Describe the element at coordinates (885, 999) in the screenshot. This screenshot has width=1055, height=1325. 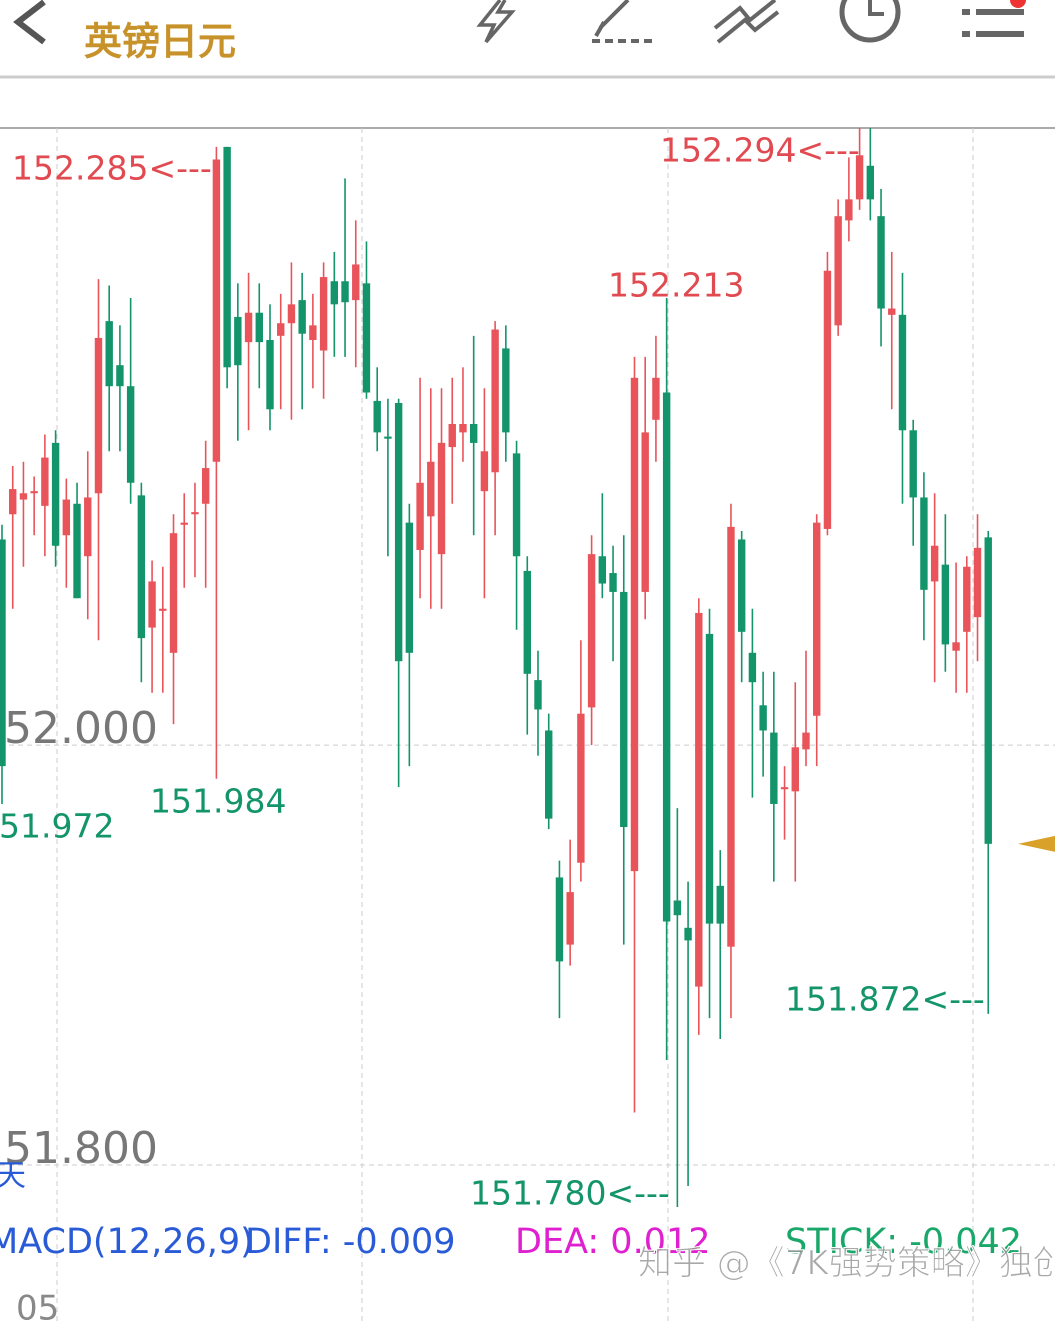
I see `extreme-label: 151.872<---` at that location.